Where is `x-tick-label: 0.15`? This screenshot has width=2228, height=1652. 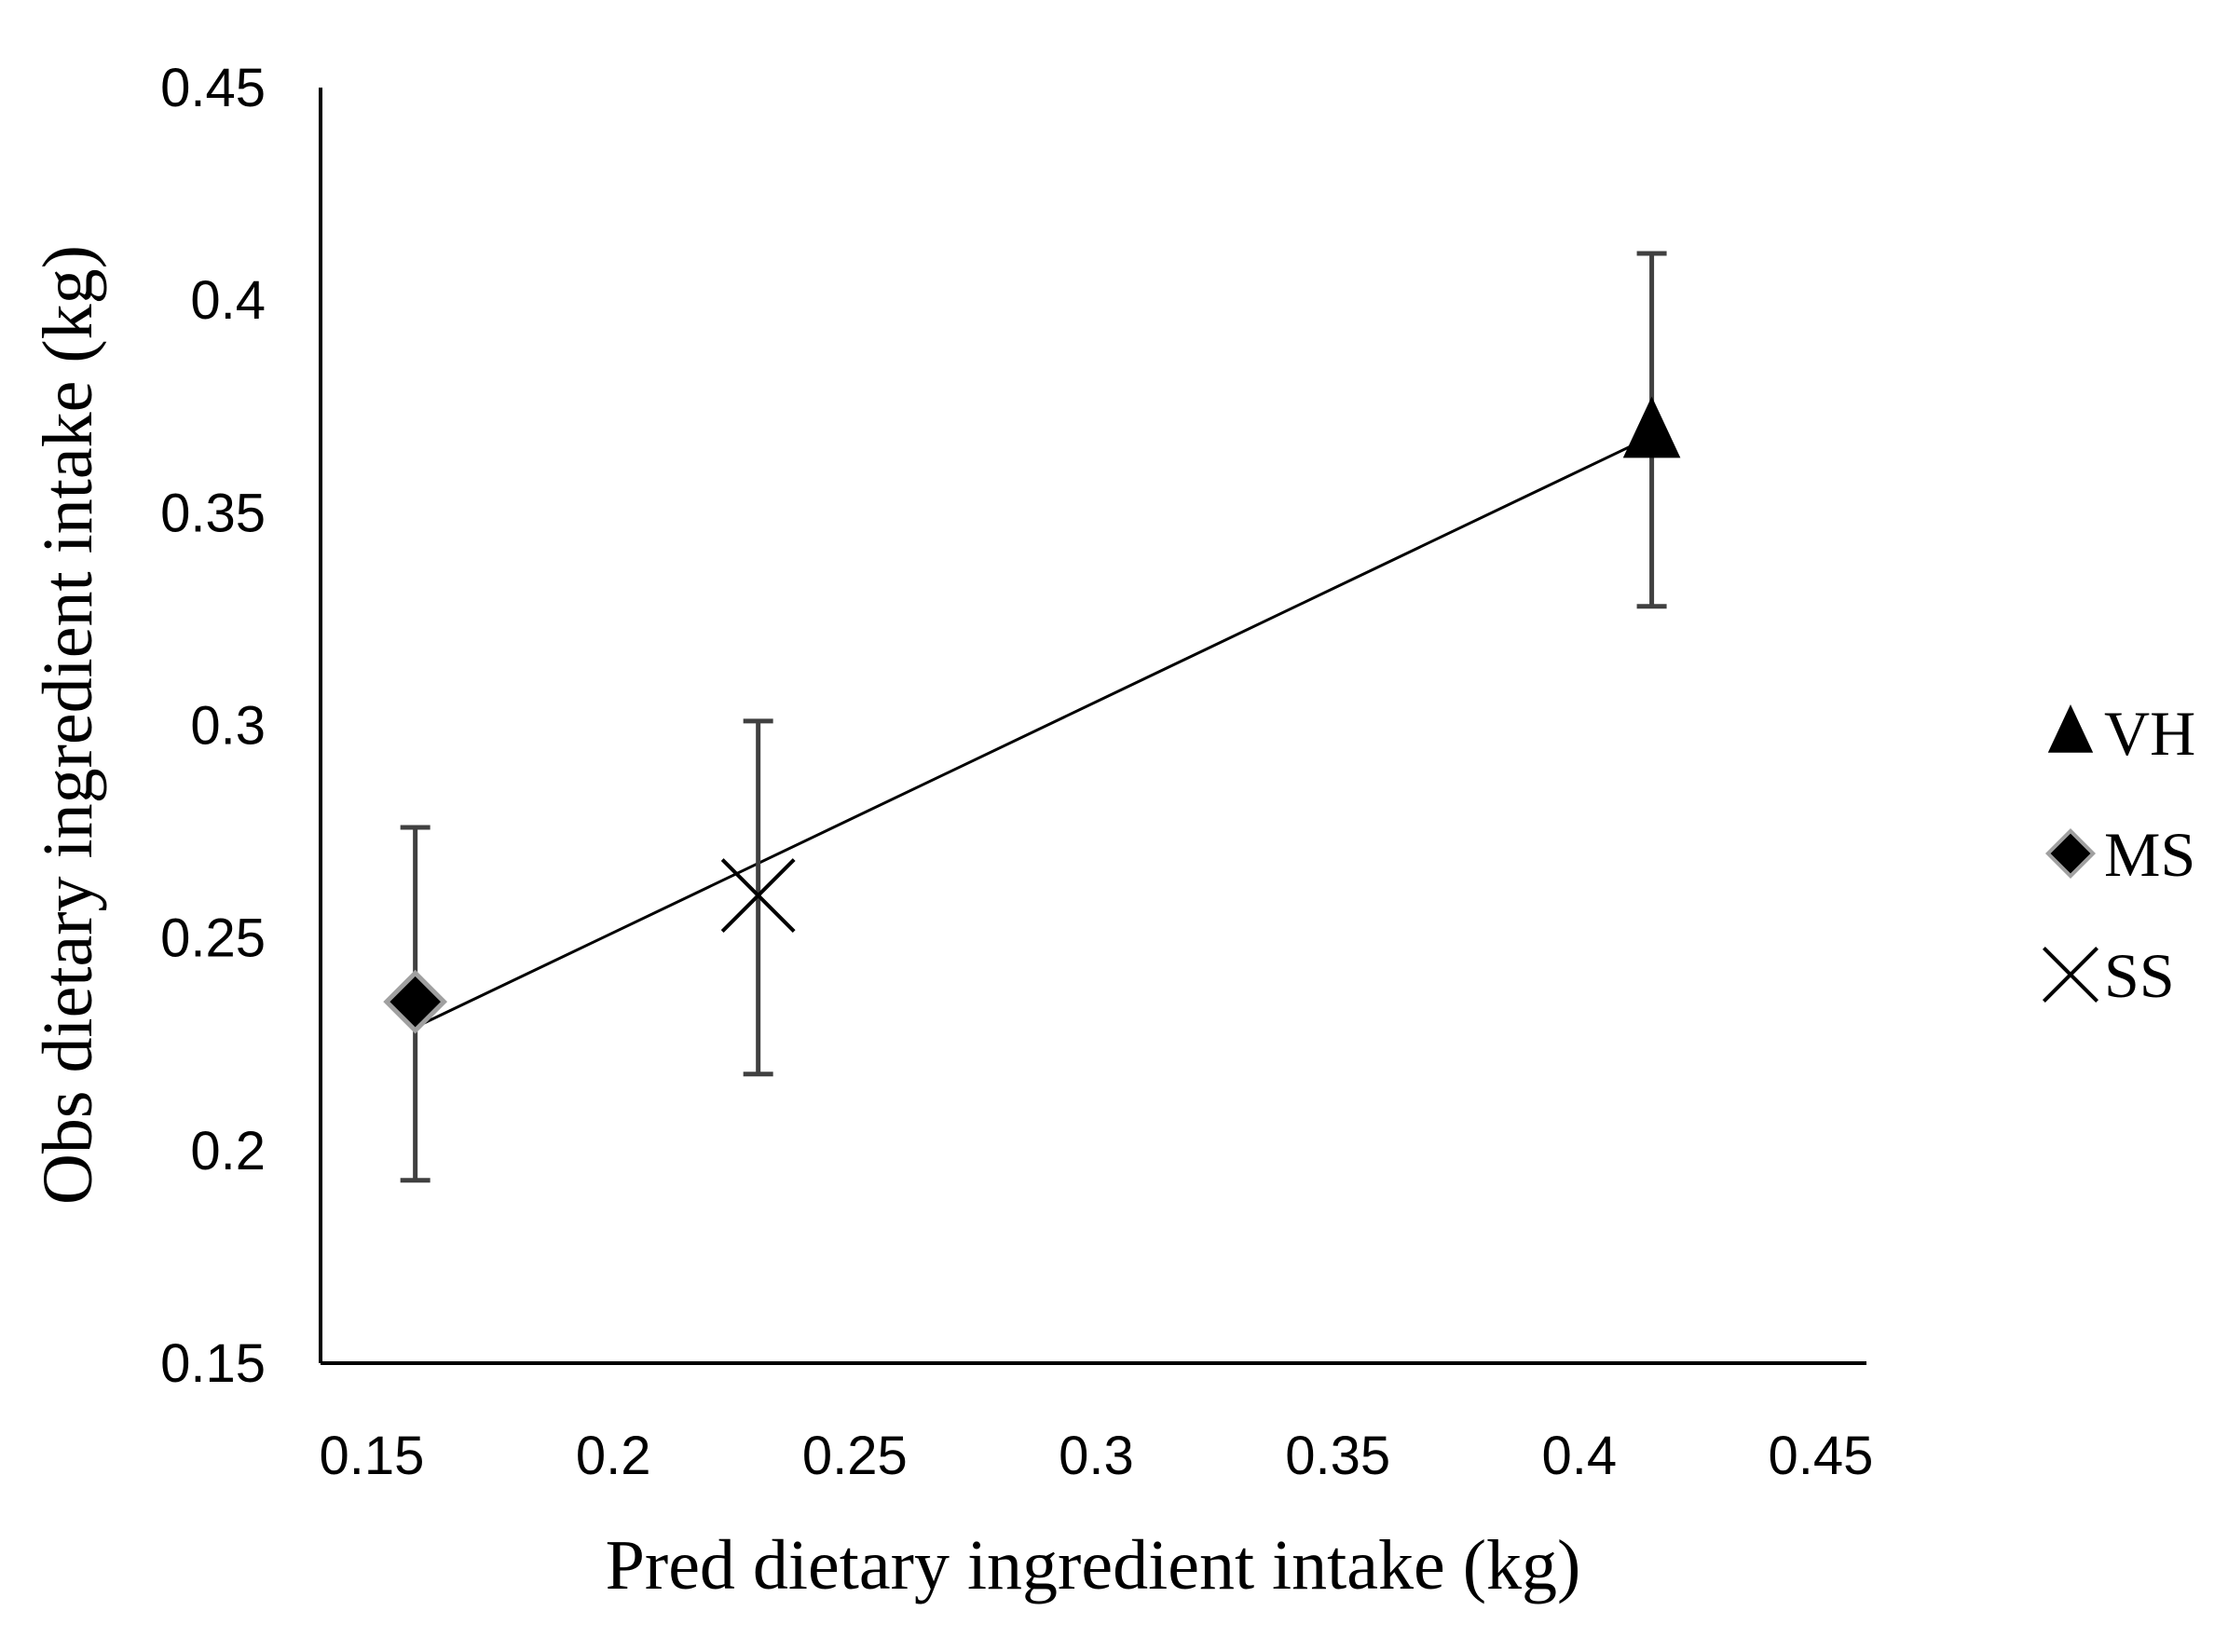 x-tick-label: 0.15 is located at coordinates (373, 1456).